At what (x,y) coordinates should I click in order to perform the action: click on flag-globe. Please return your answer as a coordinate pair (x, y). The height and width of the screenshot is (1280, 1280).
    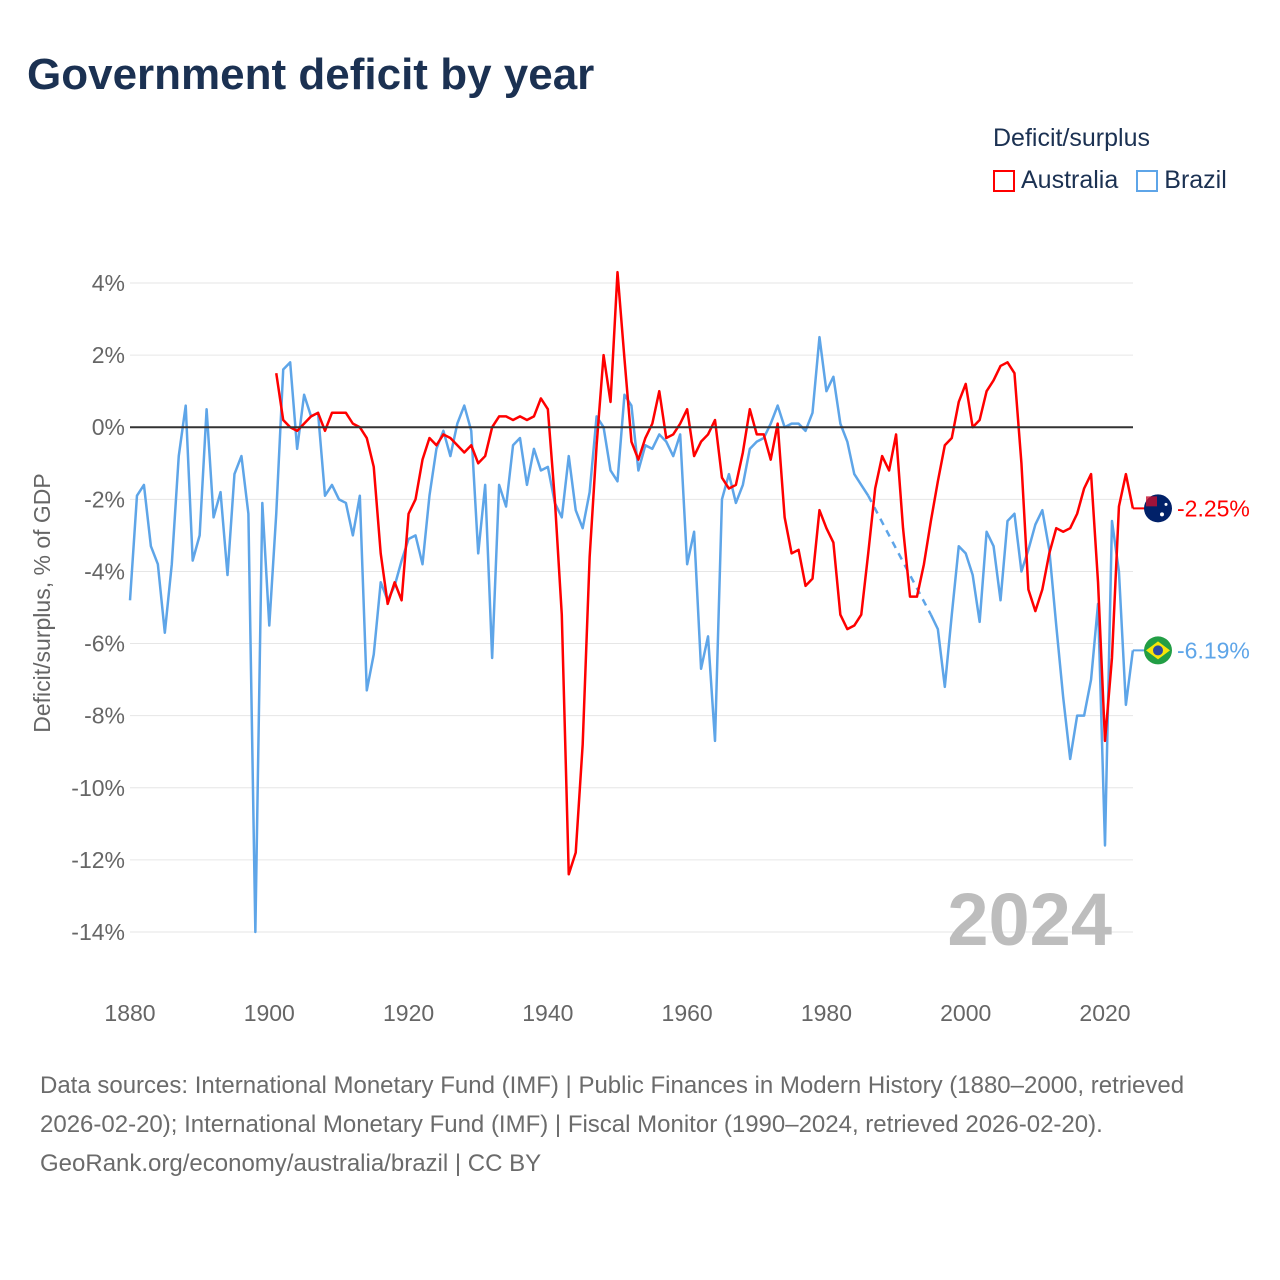
    Looking at the image, I should click on (1158, 650).